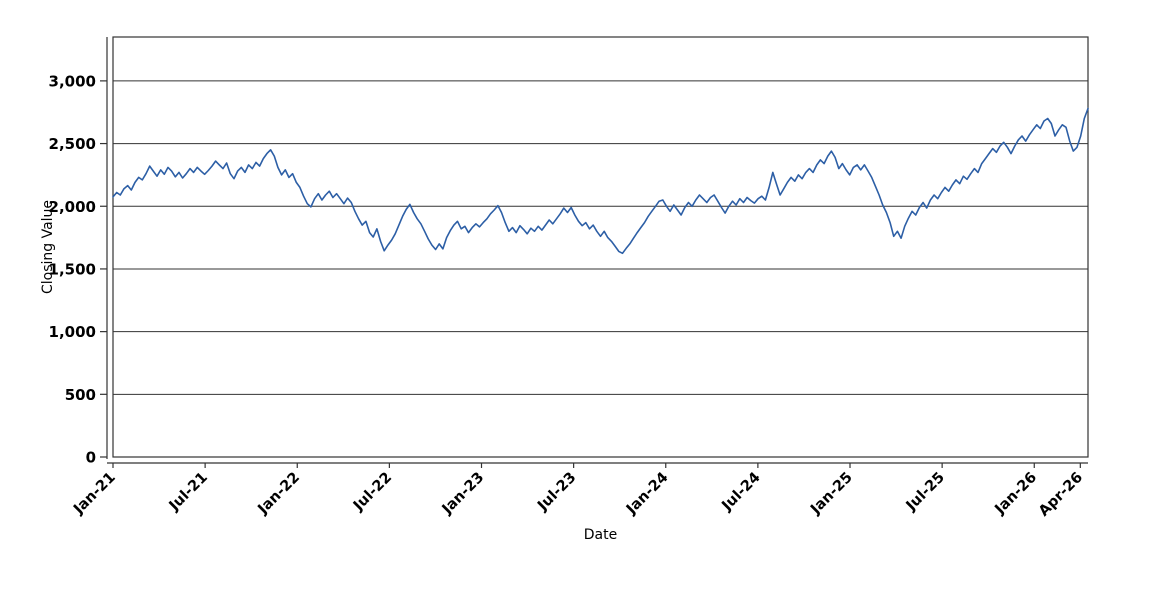  Describe the element at coordinates (72, 207) in the screenshot. I see `y-tick-label: 2,000` at that location.